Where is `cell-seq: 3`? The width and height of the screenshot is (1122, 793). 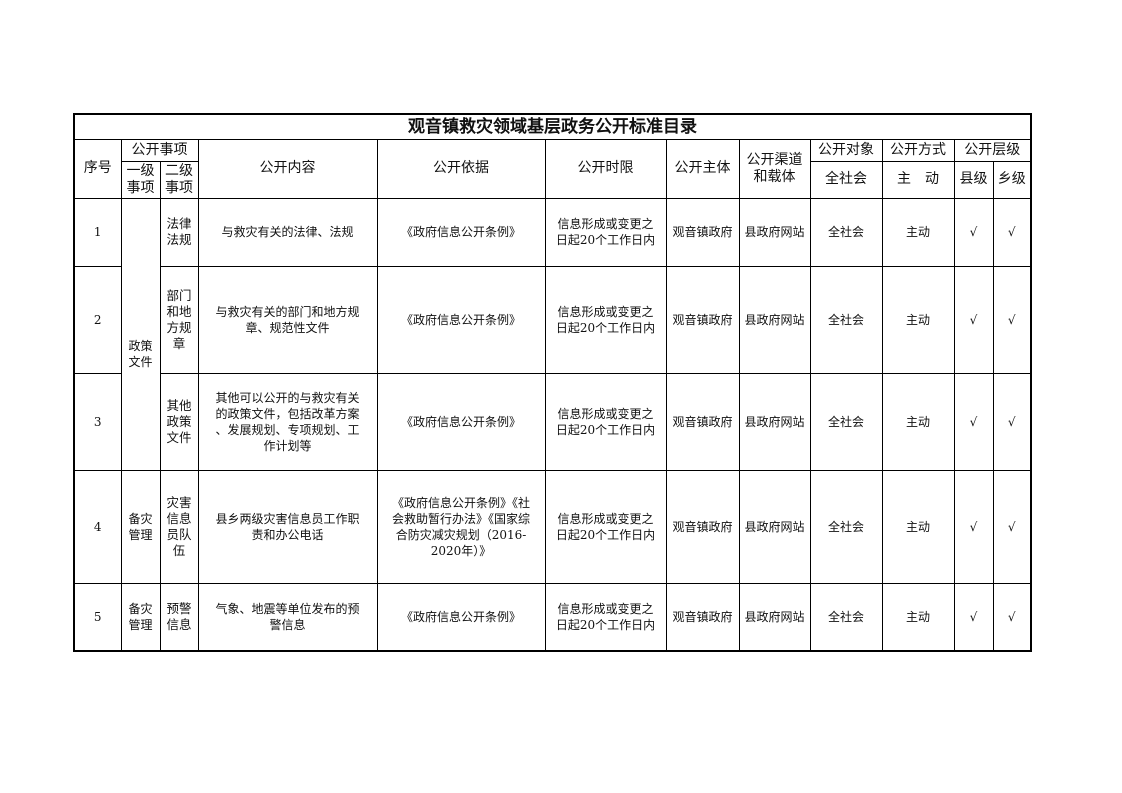 cell-seq: 3 is located at coordinates (97, 421).